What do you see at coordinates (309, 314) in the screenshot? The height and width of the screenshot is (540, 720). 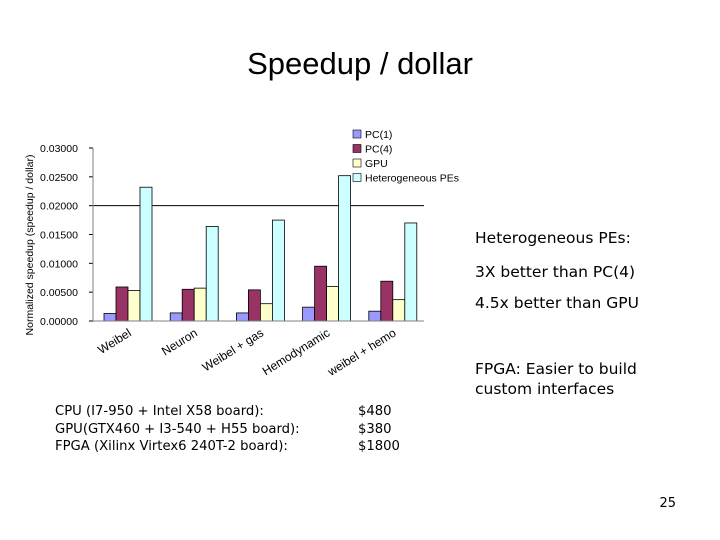 I see `bar-pc-1--3` at bounding box center [309, 314].